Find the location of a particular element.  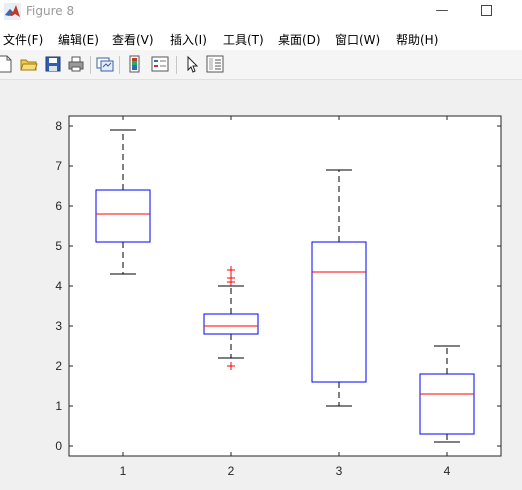

y-tick-label: 0 is located at coordinates (58, 446).